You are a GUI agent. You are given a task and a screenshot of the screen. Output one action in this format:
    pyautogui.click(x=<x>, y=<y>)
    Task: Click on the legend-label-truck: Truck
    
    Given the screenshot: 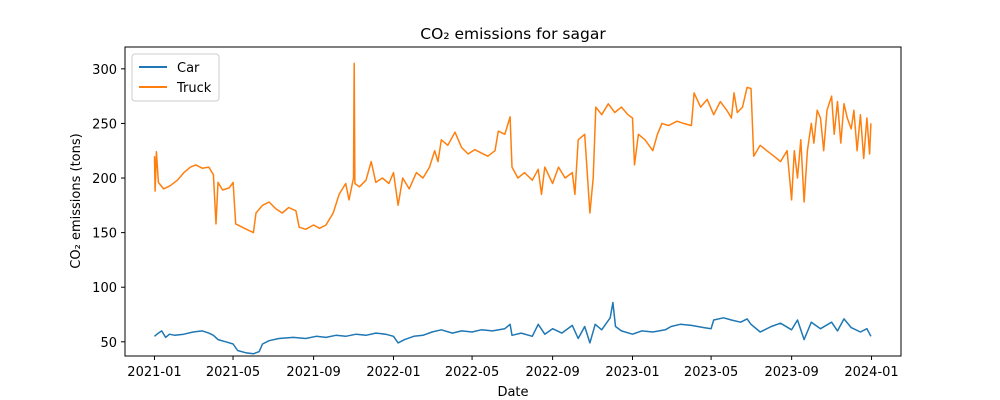 What is the action you would take?
    pyautogui.click(x=194, y=88)
    